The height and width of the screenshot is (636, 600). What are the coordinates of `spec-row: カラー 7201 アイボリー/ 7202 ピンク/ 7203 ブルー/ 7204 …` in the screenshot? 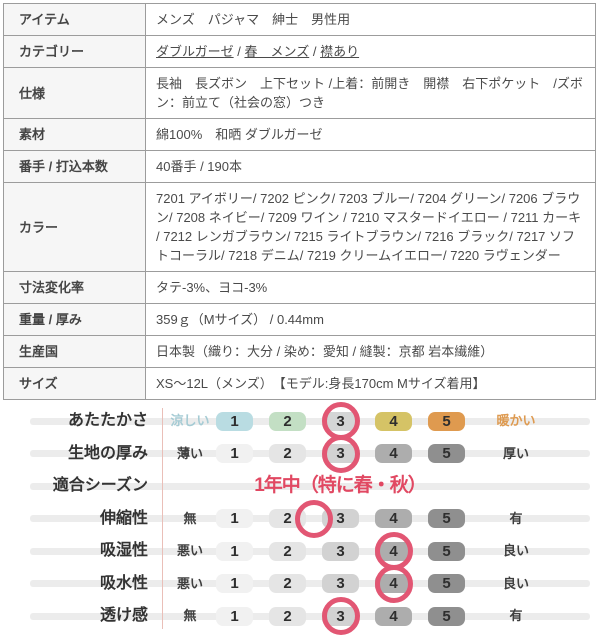 It's located at (299, 227).